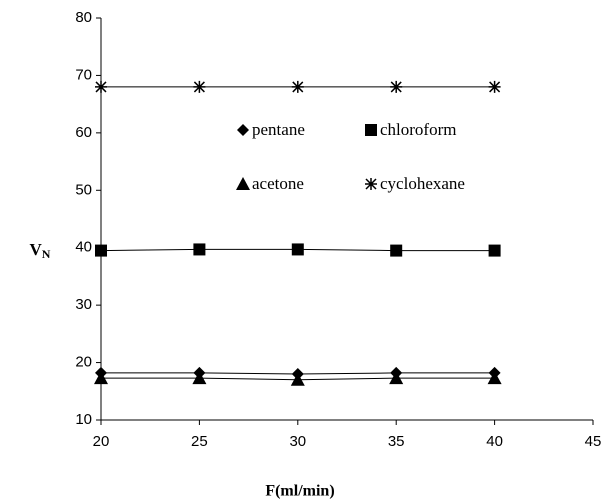 Image resolution: width=601 pixels, height=502 pixels. I want to click on legend-label: pentane, so click(278, 129).